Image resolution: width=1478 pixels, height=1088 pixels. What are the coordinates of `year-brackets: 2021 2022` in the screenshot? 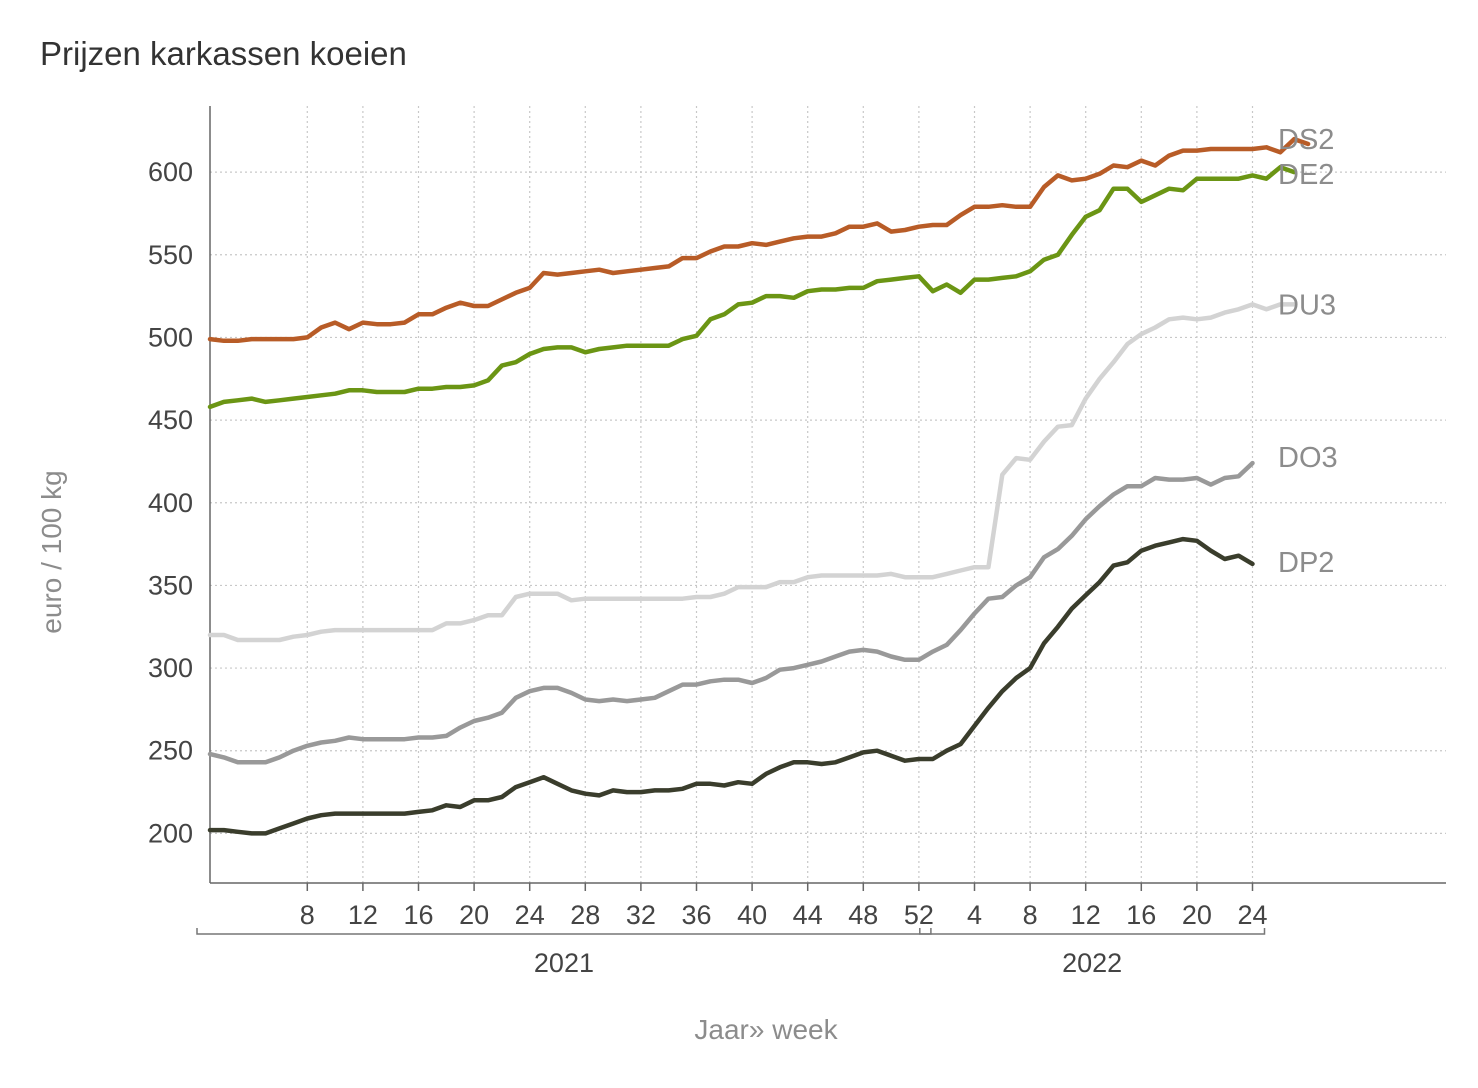 It's located at (731, 953).